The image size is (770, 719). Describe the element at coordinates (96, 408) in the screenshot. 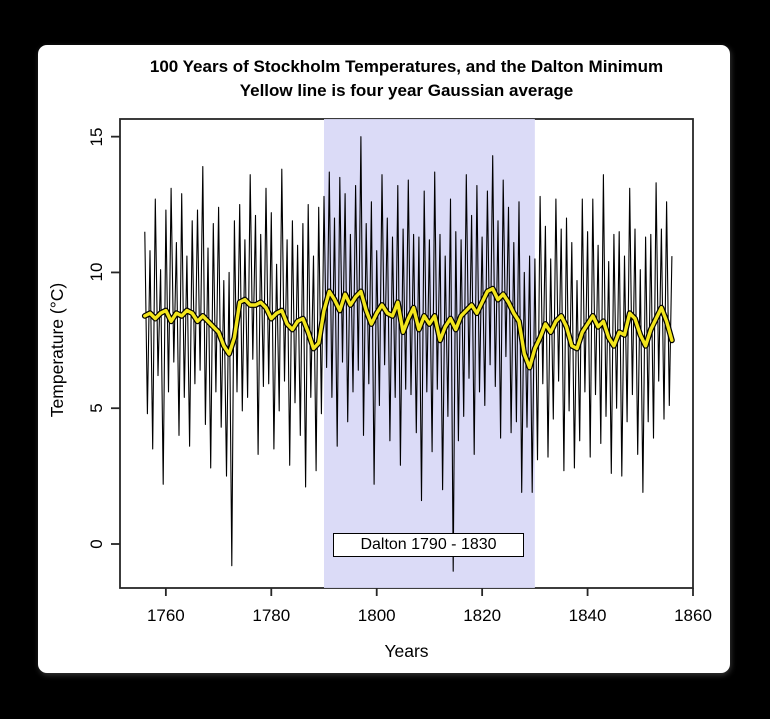

I see `y-tick-label: 5` at that location.